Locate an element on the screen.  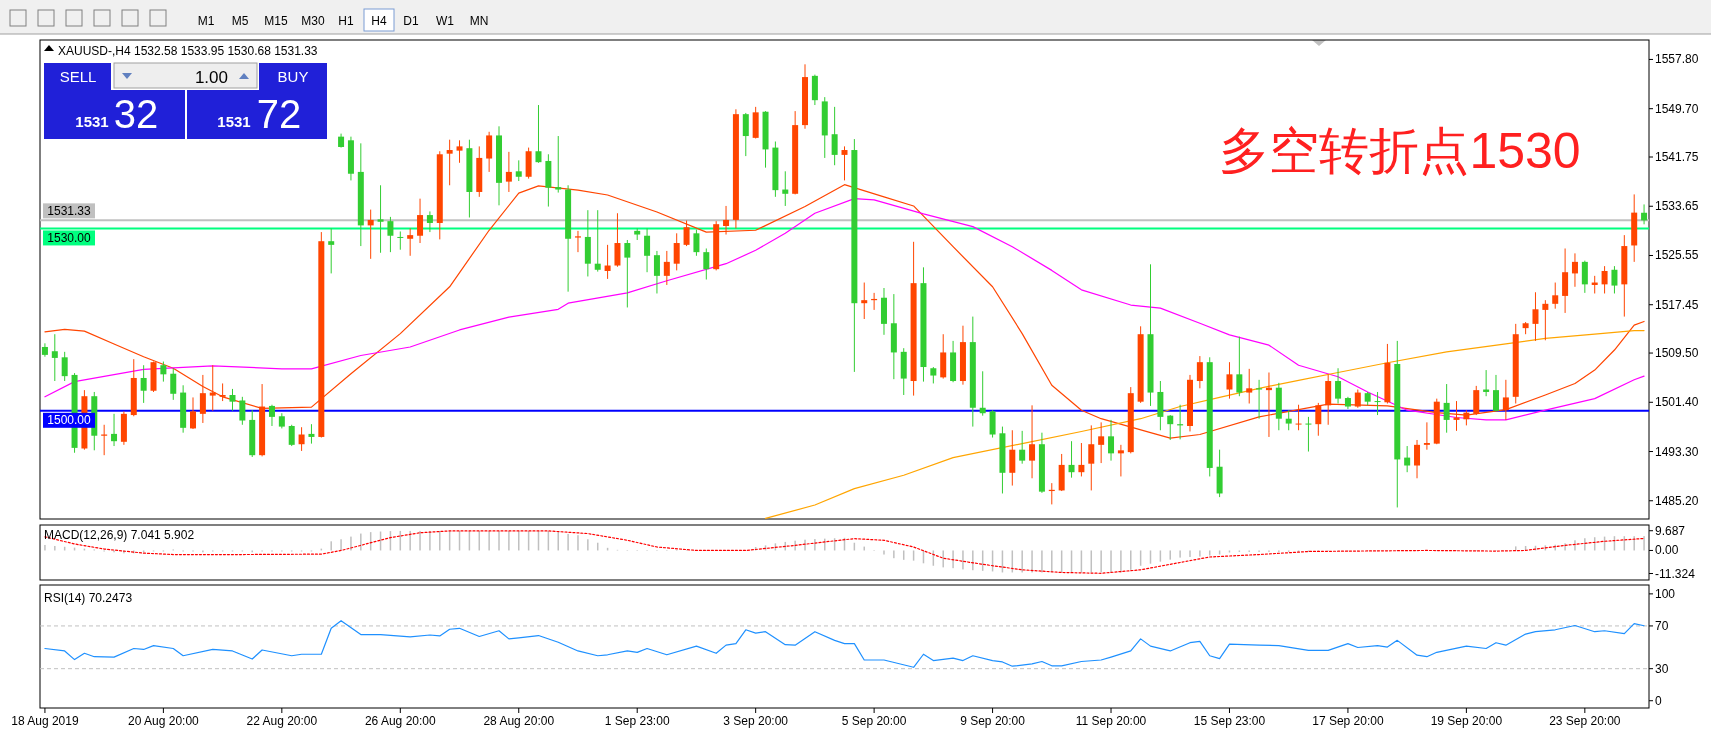
text: M1 is located at coordinates (206, 21).